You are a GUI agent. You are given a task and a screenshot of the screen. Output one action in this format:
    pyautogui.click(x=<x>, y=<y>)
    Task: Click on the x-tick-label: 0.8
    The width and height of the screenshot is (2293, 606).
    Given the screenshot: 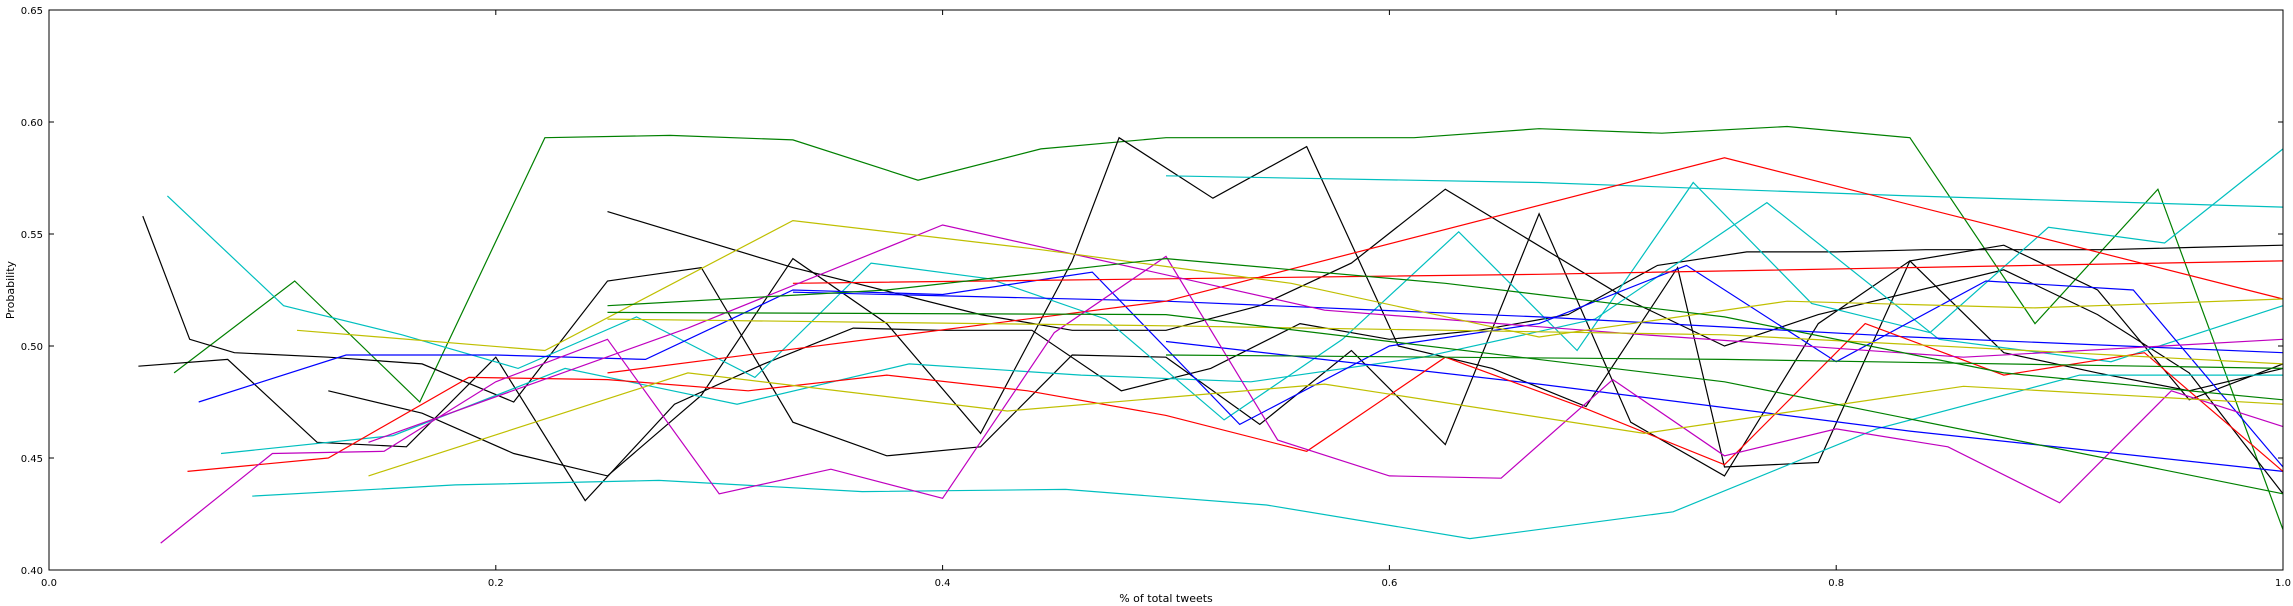 What is the action you would take?
    pyautogui.click(x=1836, y=583)
    